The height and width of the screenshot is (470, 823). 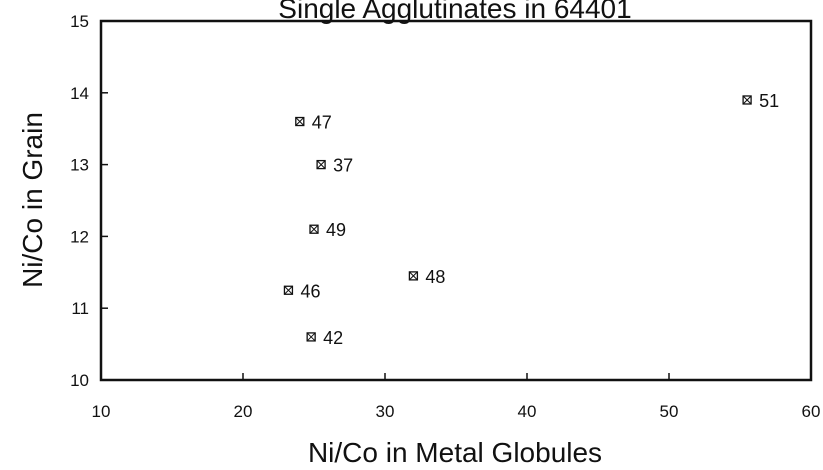 I want to click on y-tick-label: 14, so click(x=79, y=93).